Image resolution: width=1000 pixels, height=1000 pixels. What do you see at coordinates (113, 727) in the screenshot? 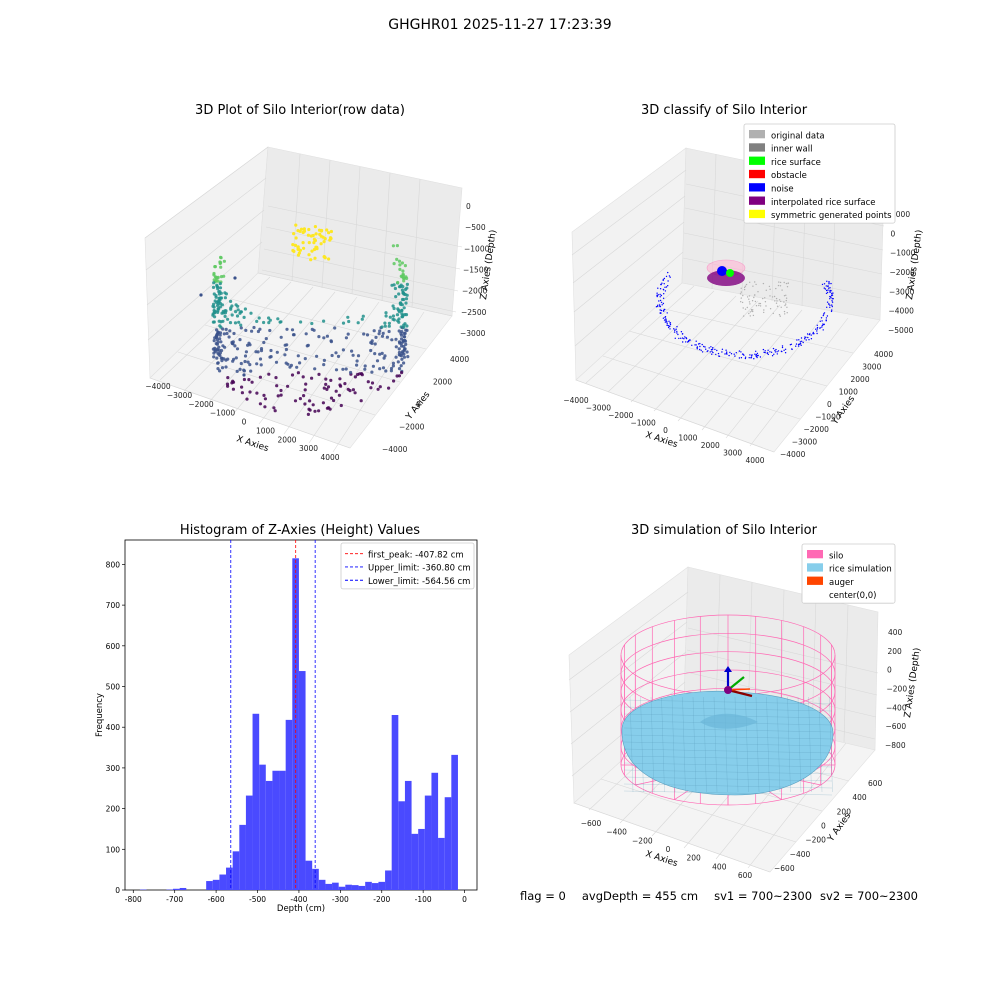
I see `y-tick-label: 400` at bounding box center [113, 727].